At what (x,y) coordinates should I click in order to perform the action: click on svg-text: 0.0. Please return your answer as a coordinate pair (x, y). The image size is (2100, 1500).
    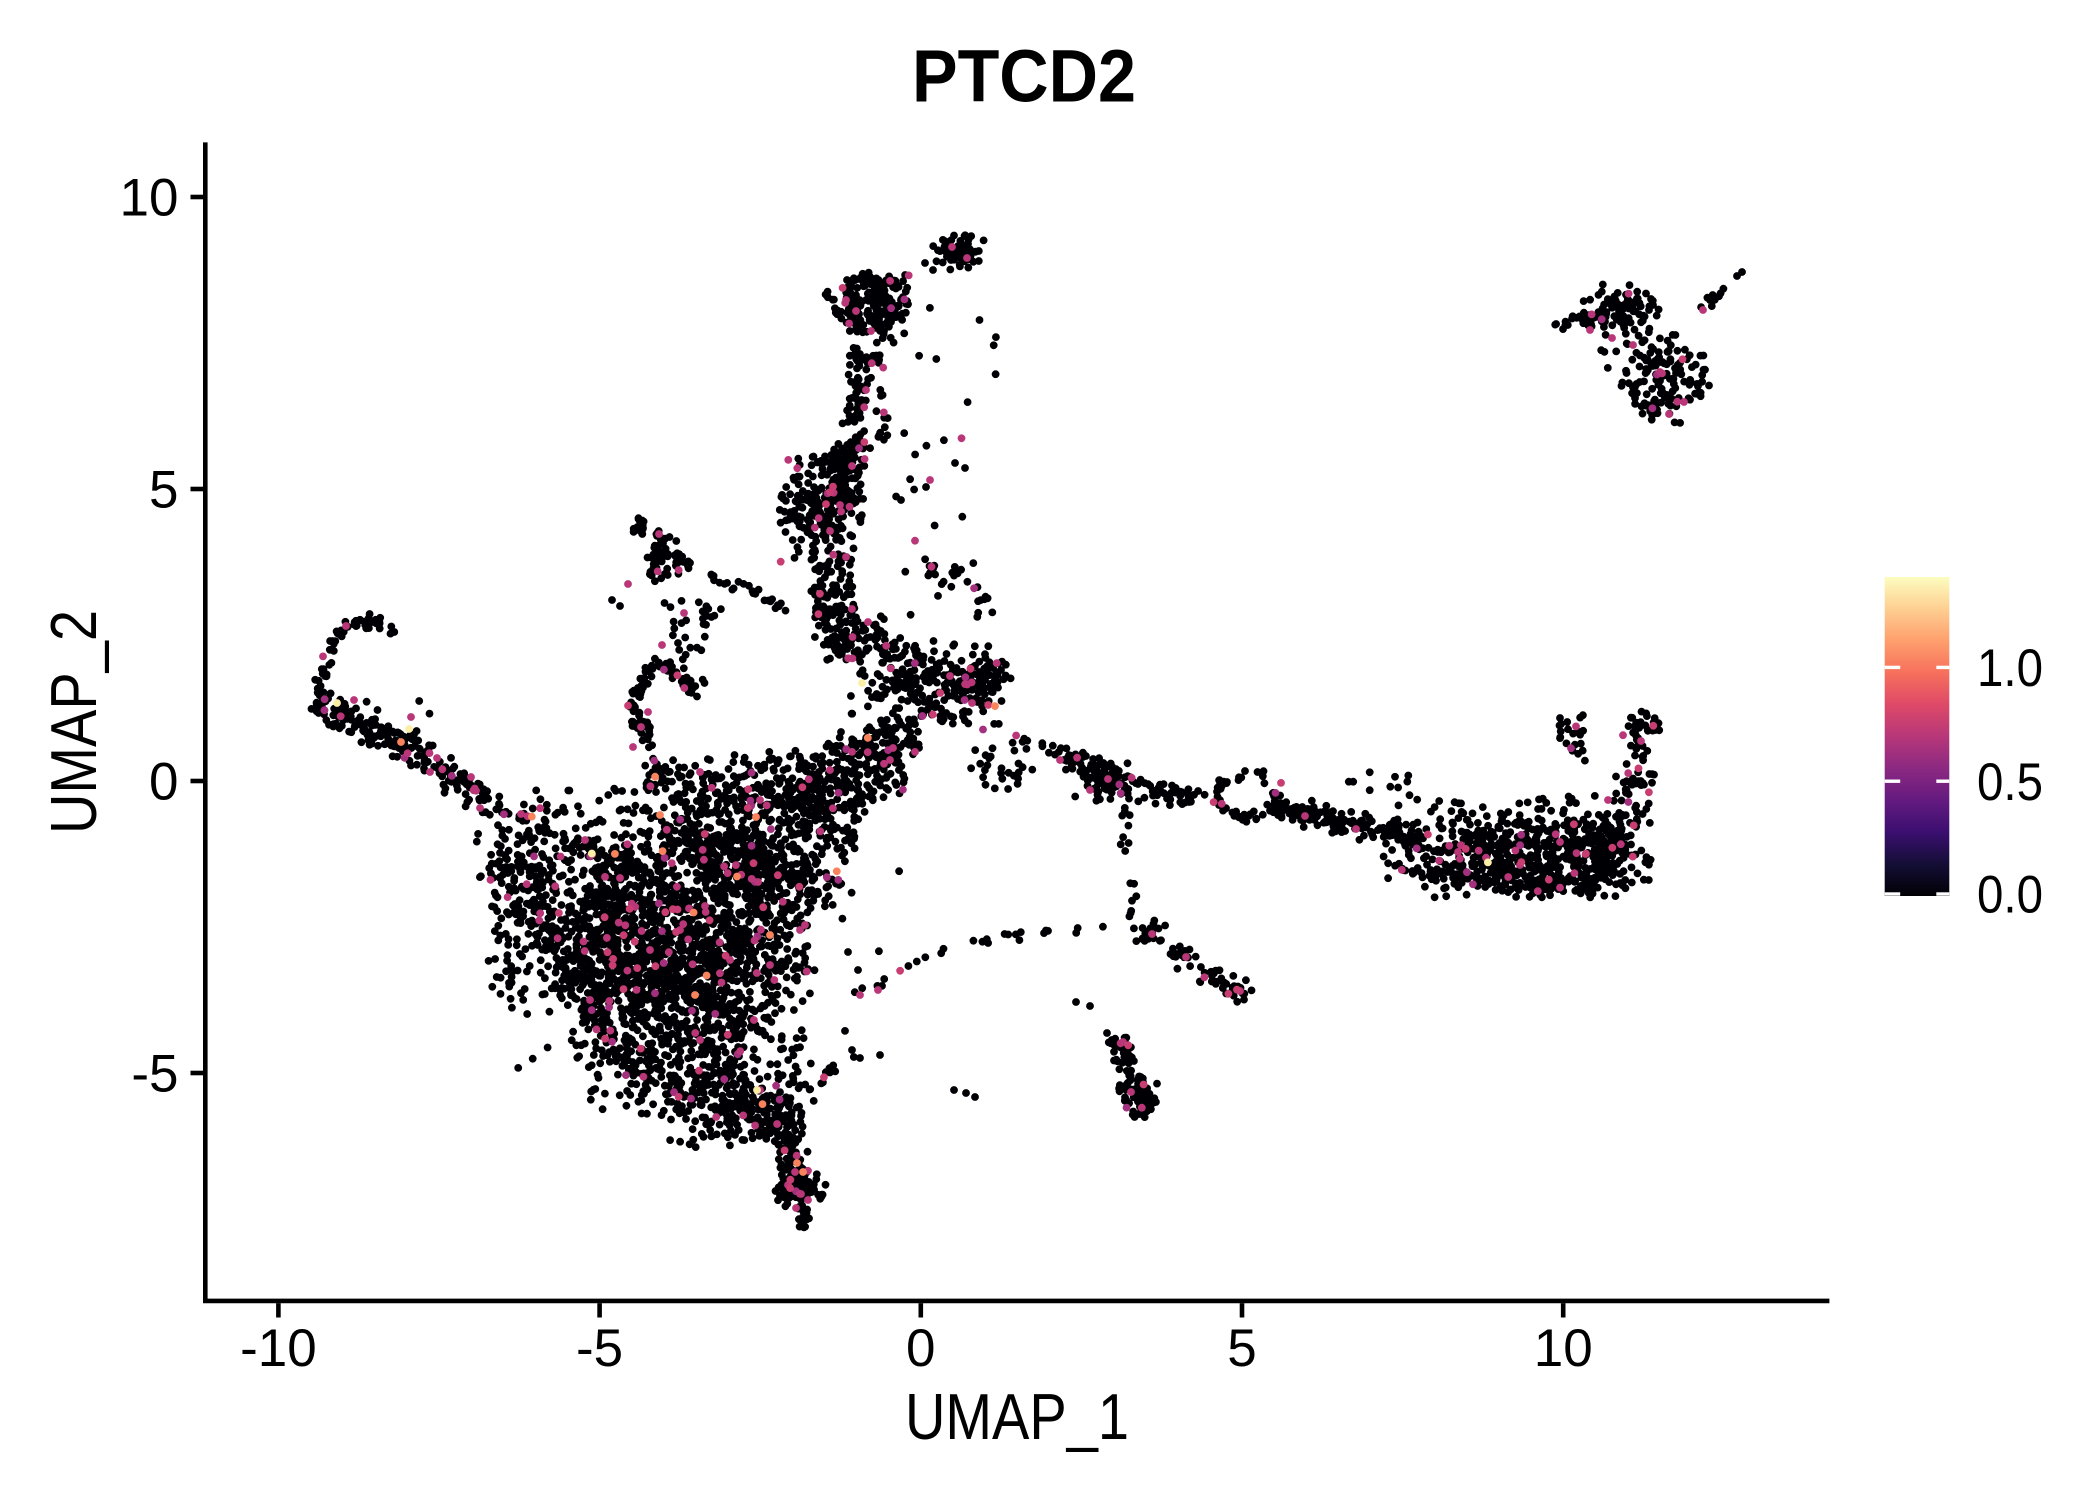
    Looking at the image, I should click on (2010, 895).